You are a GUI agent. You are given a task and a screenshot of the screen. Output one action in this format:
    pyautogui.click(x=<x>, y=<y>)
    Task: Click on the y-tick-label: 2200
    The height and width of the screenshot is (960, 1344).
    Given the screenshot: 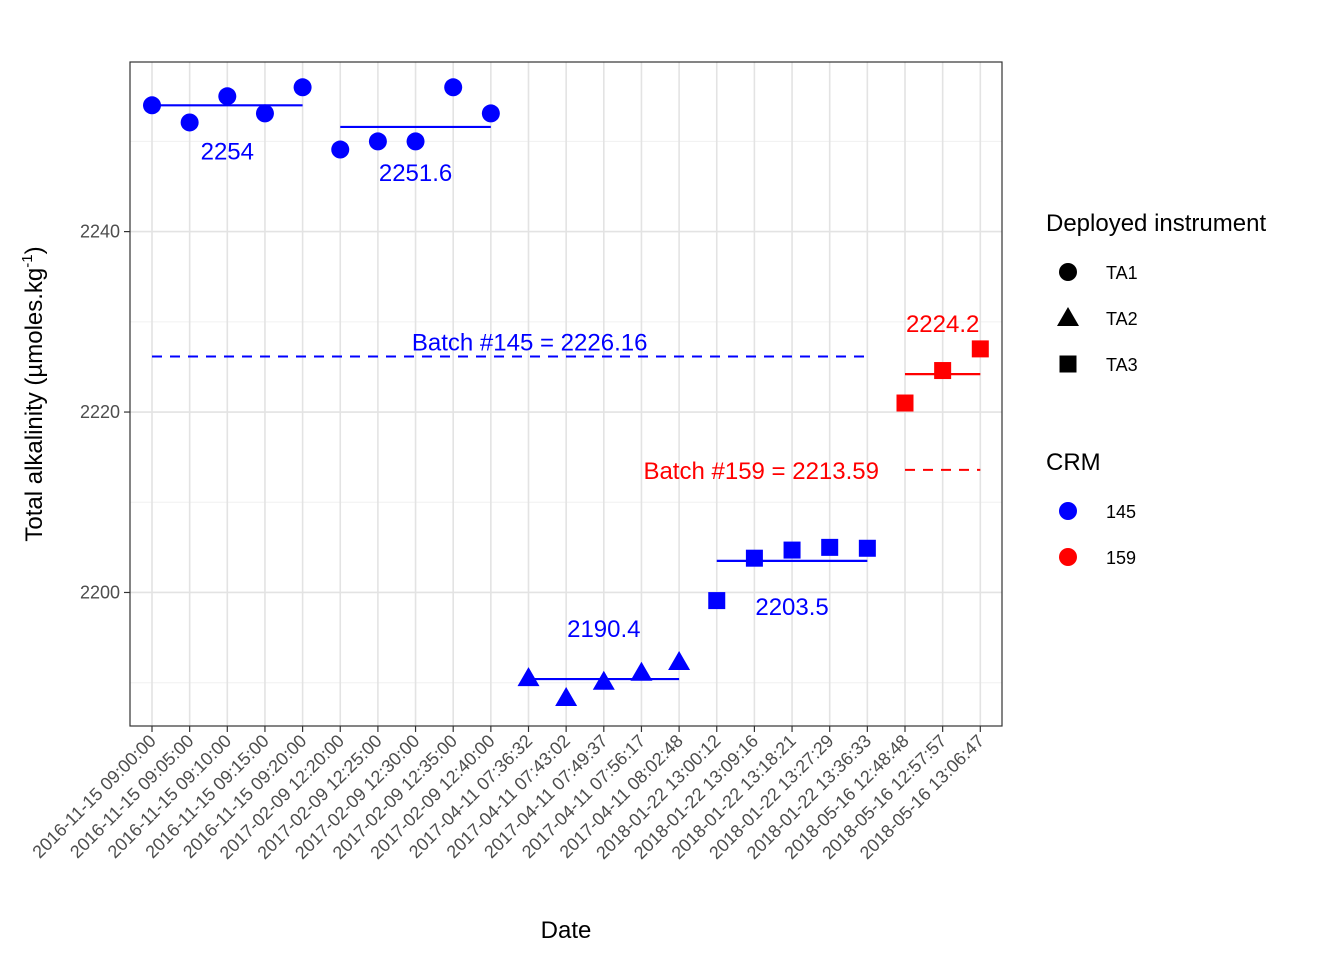 What is the action you would take?
    pyautogui.click(x=100, y=592)
    